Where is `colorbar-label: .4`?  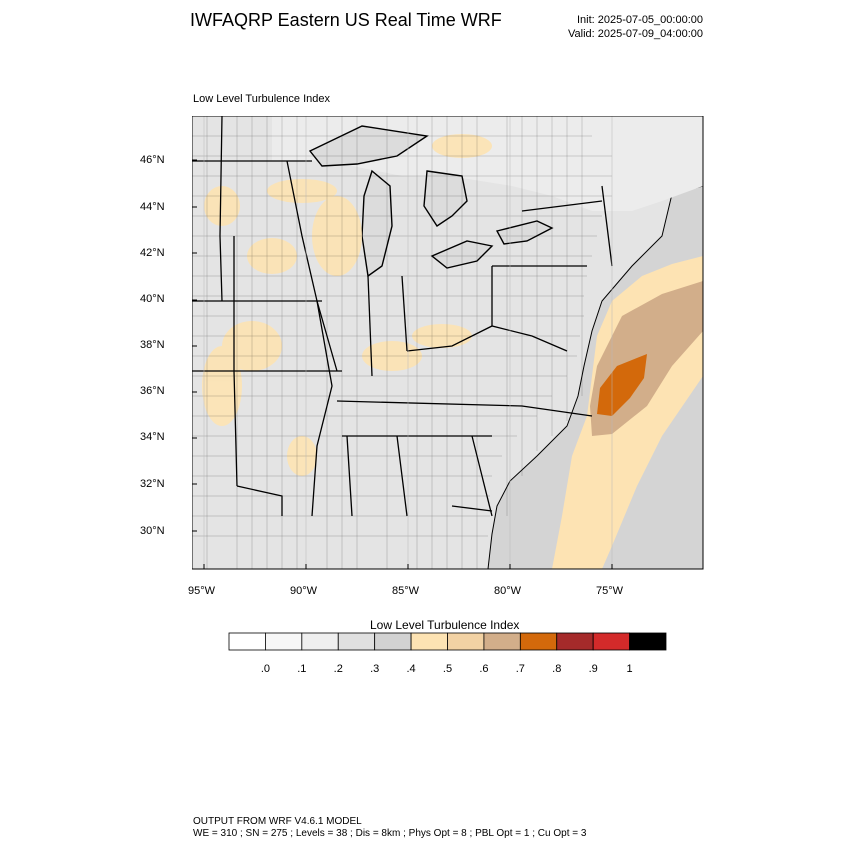
colorbar-label: .4 is located at coordinates (411, 669).